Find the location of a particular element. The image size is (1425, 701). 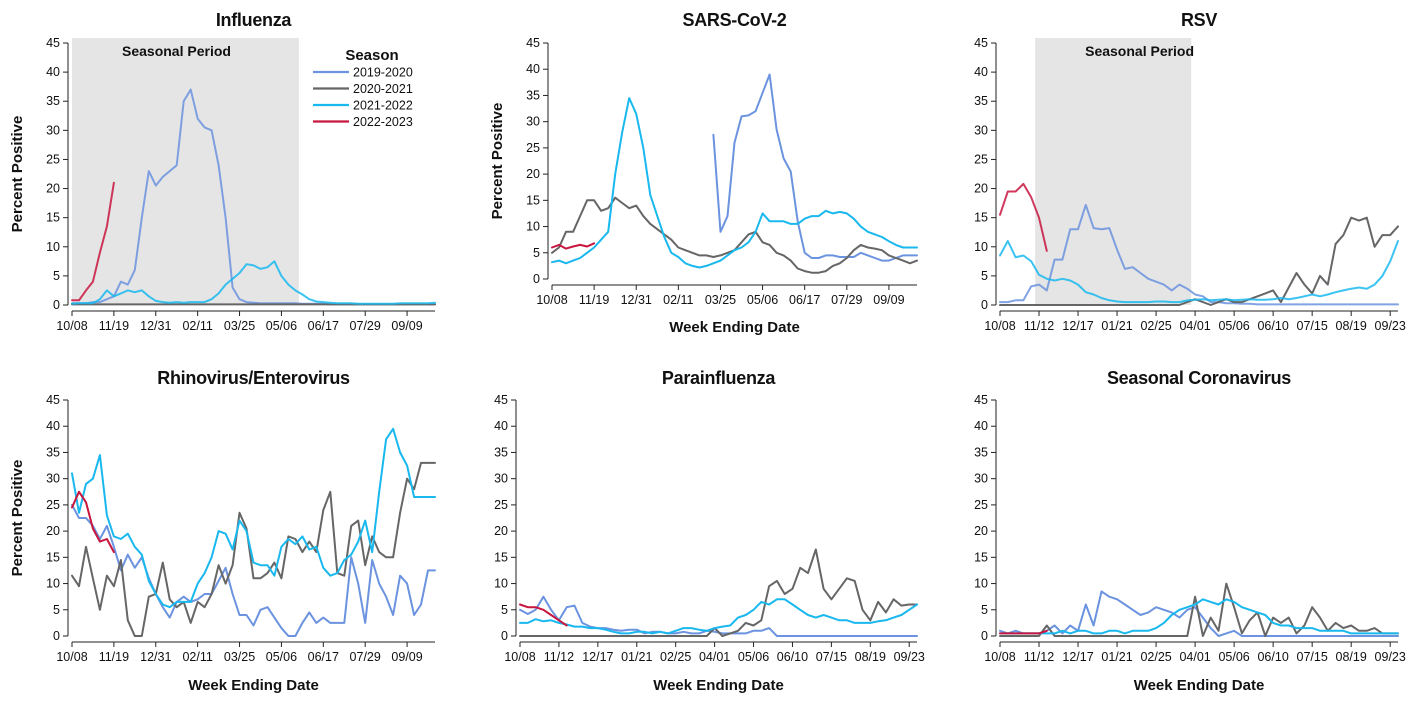

x-tick-label: 08/19 is located at coordinates (1351, 326).